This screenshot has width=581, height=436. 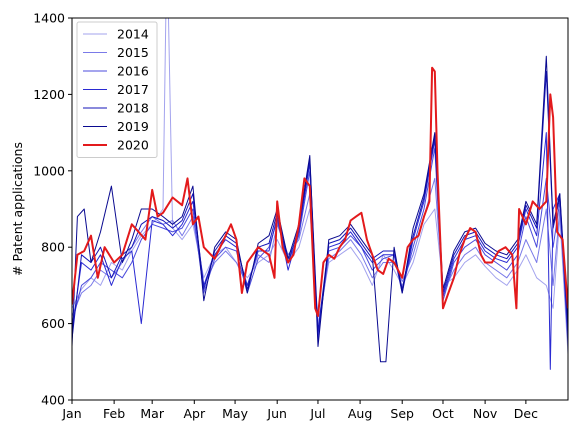 What do you see at coordinates (49, 18) in the screenshot?
I see `y-tick-label: 1400` at bounding box center [49, 18].